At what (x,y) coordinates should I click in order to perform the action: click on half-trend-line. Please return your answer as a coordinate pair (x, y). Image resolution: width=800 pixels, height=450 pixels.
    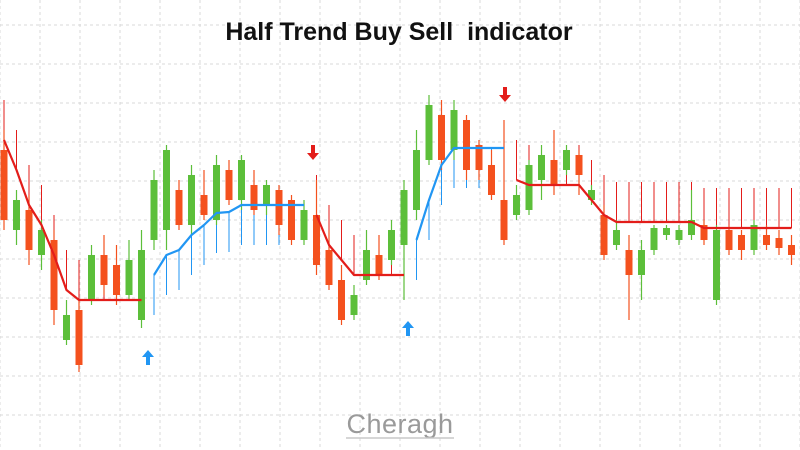
    Looking at the image, I should click on (328, 211).